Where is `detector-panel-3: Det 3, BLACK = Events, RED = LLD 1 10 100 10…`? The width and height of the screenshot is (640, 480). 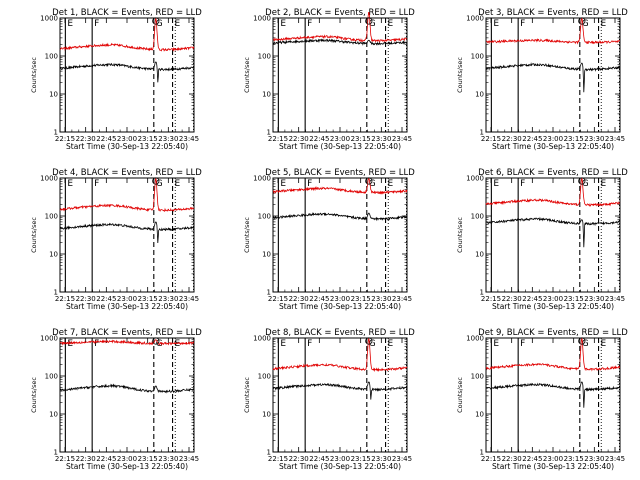 detector-panel-3: Det 3, BLACK = Events, RED = LLD 1 10 100 10… is located at coordinates (542, 79).